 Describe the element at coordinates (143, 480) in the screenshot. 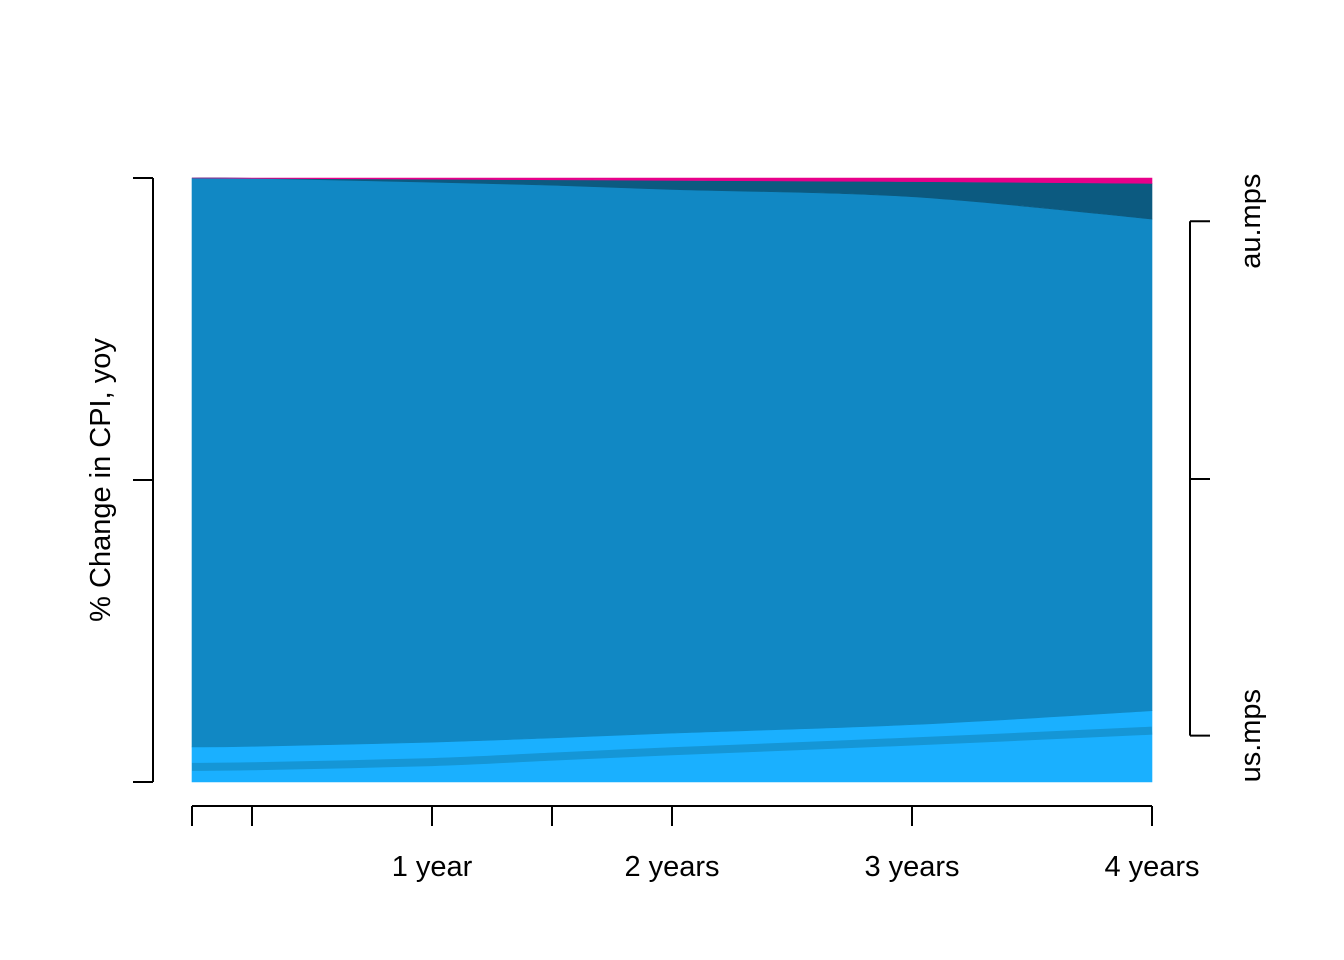

I see `left-y-axis` at that location.